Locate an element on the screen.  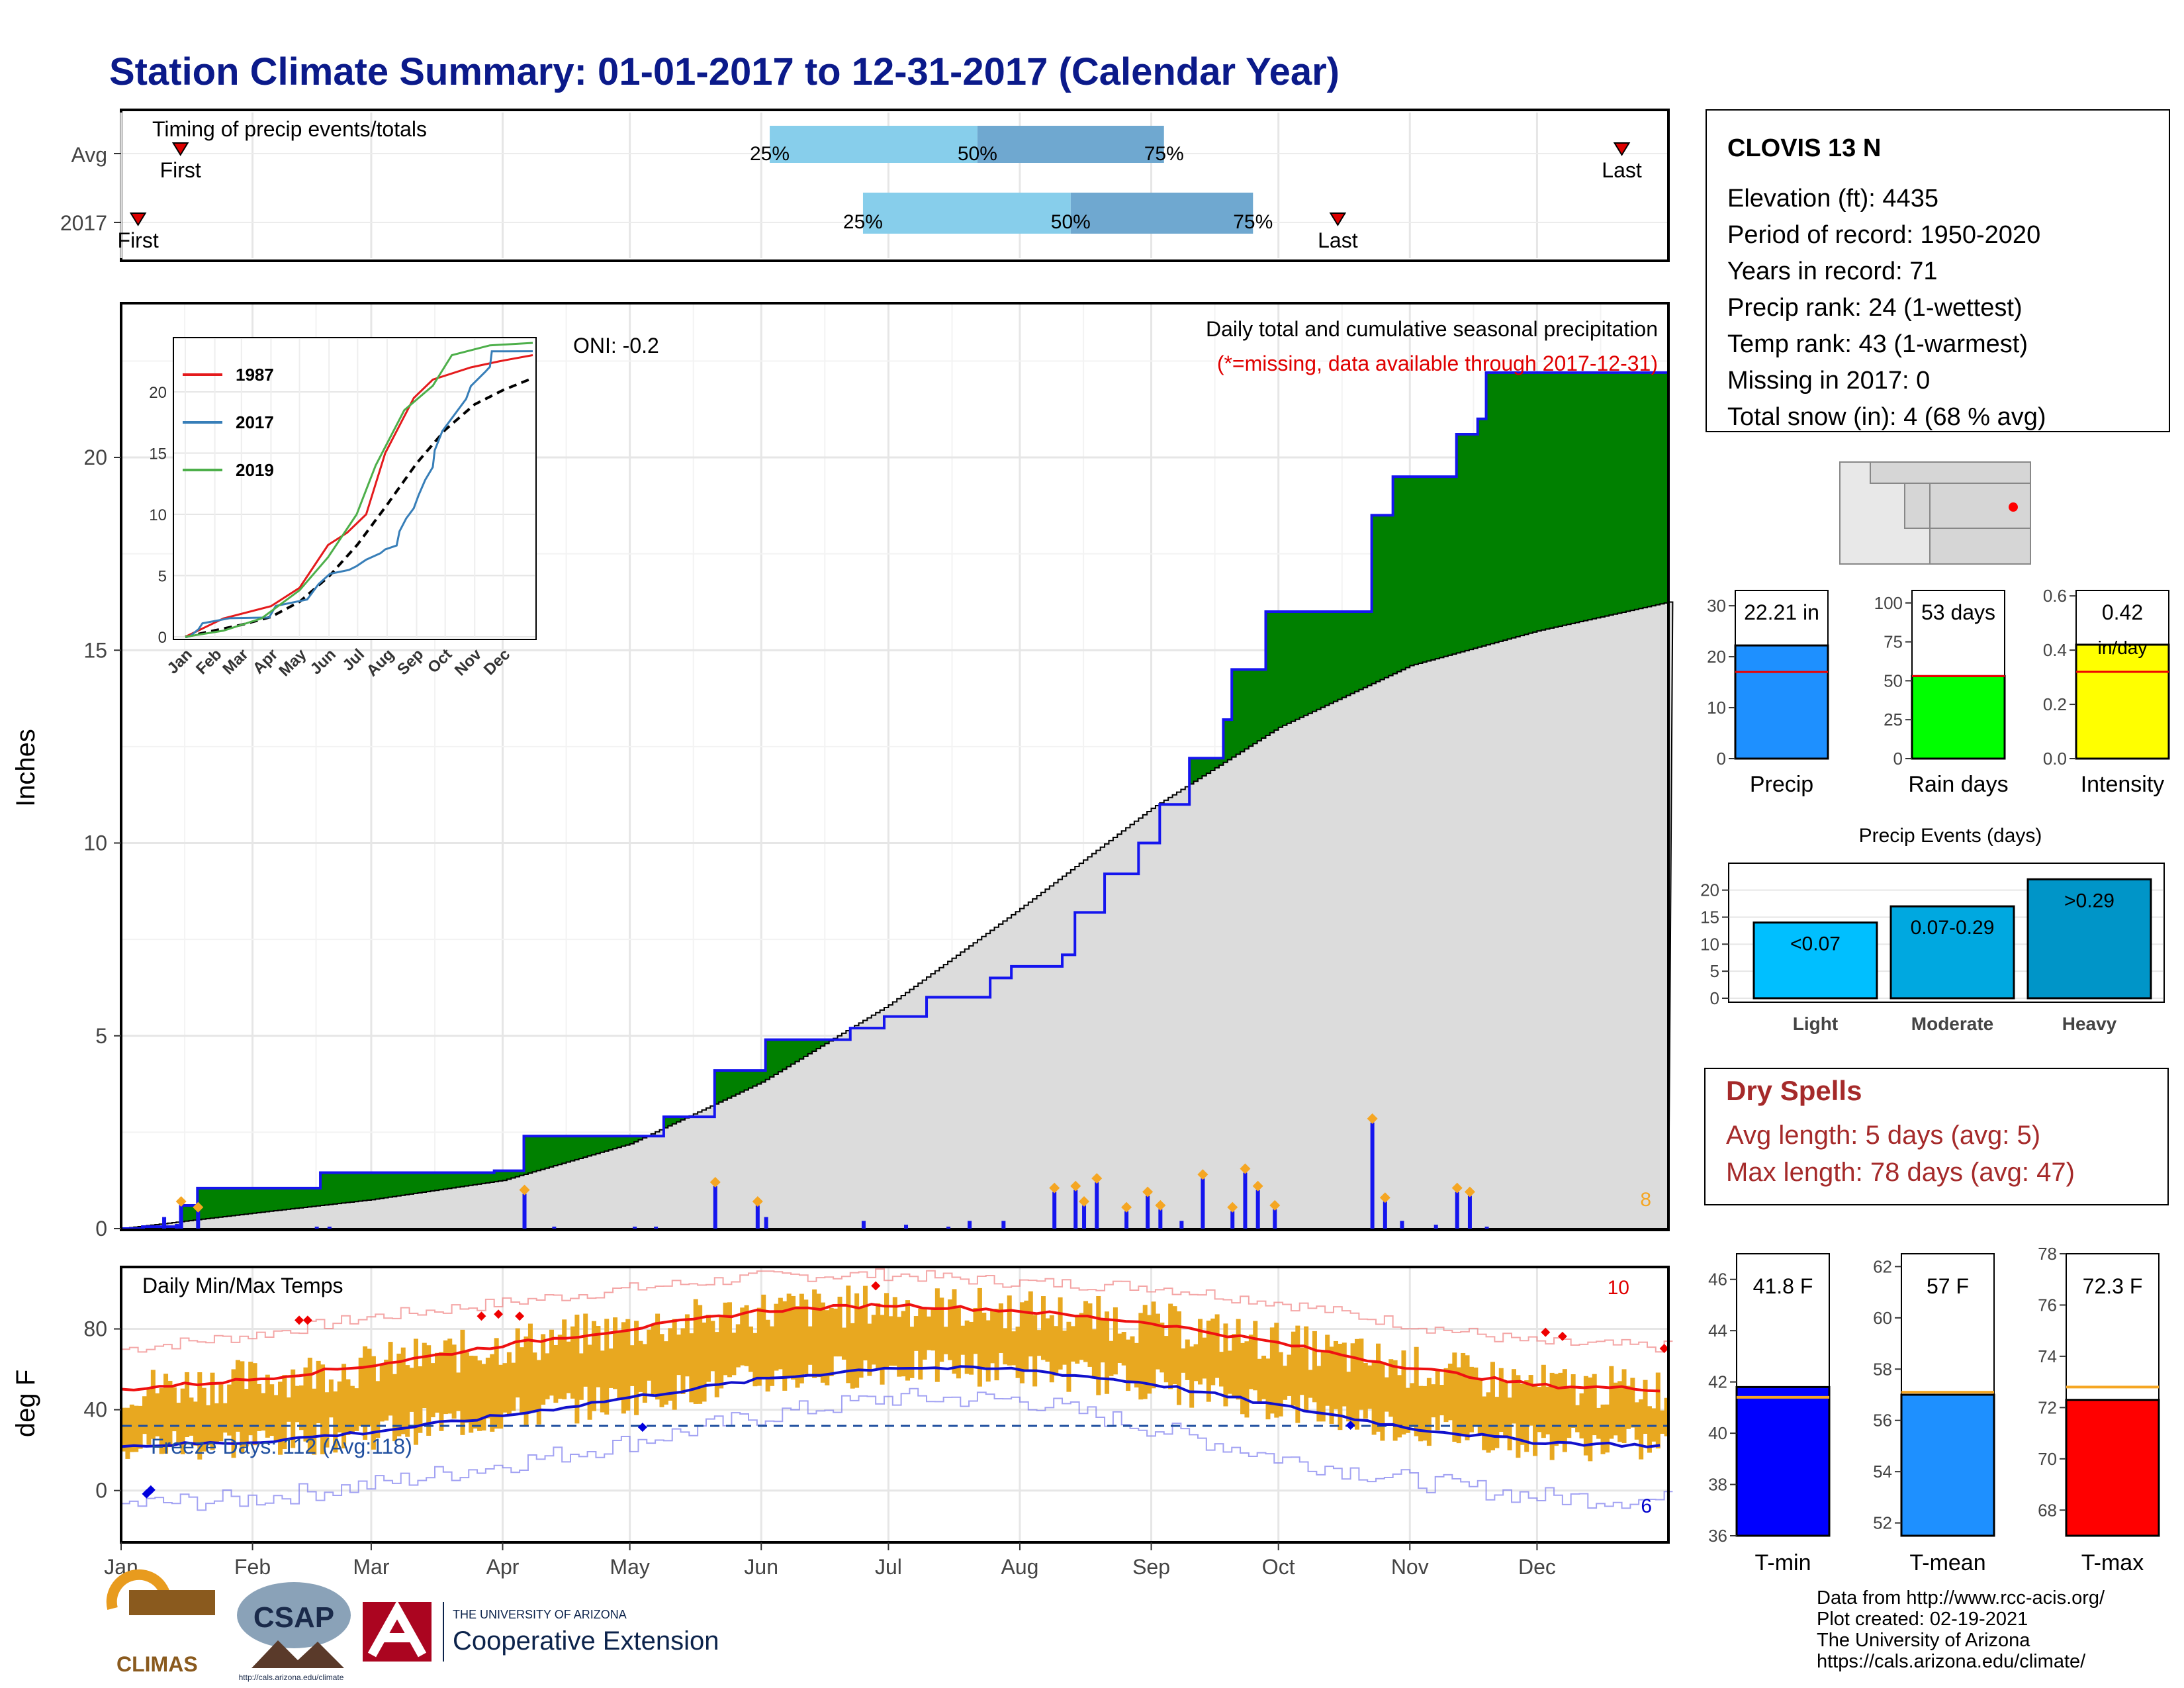
events-tick-label: 15 is located at coordinates (1709, 917).